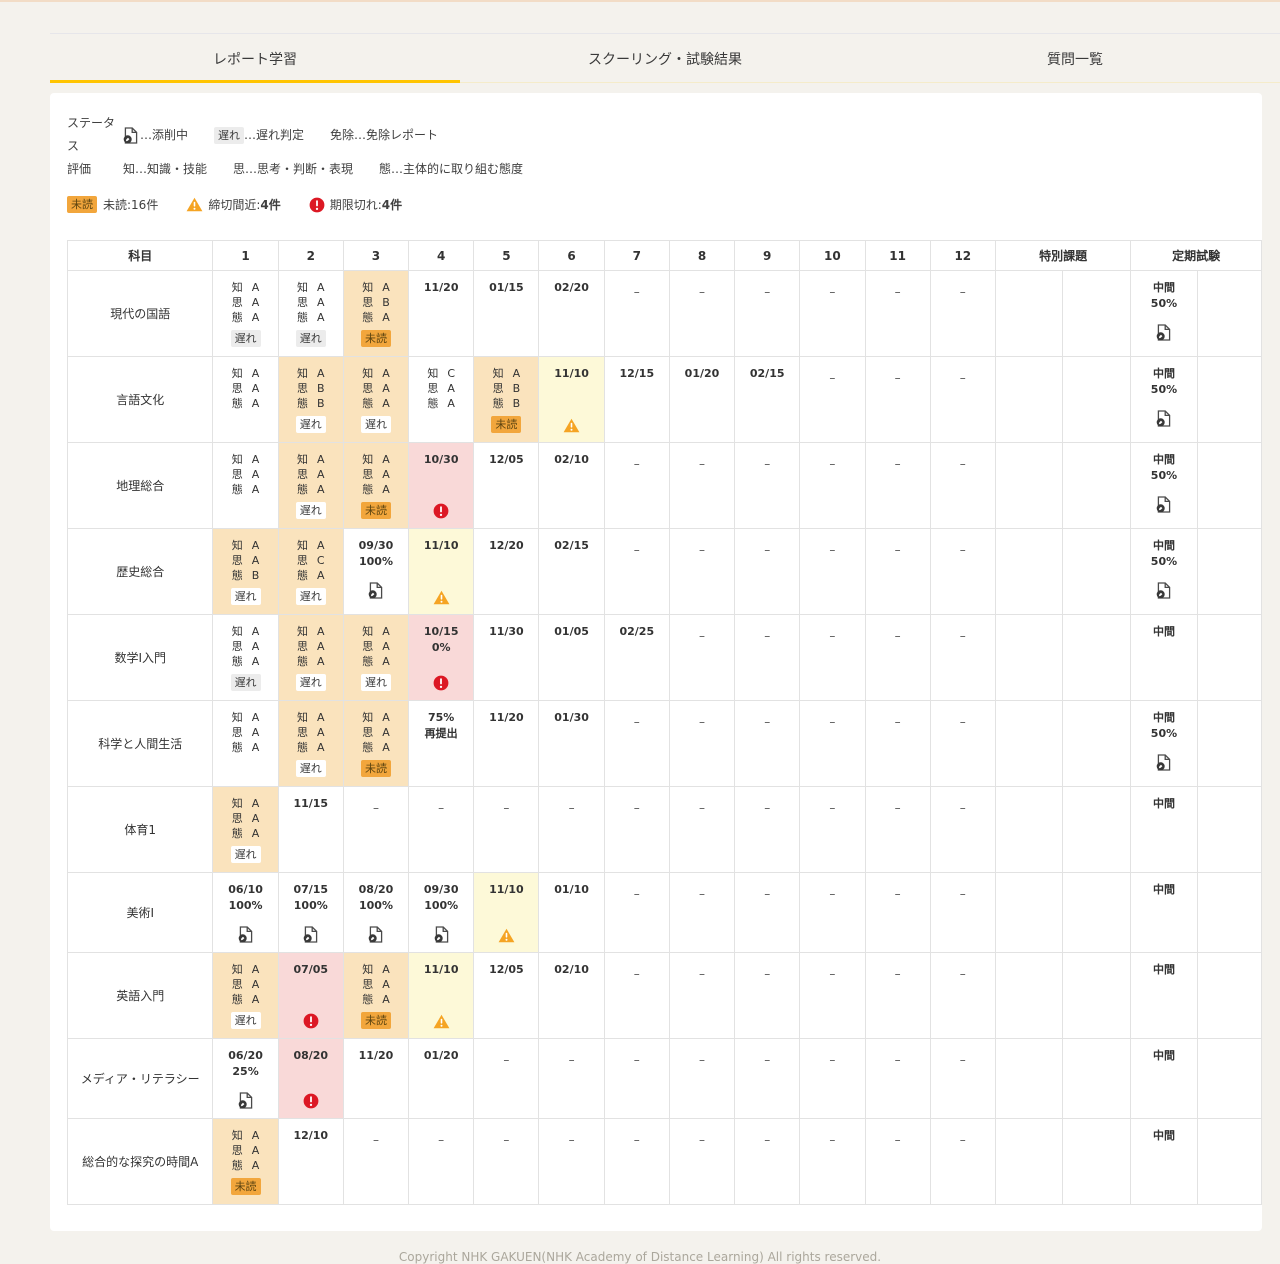 Image resolution: width=1280 pixels, height=1264 pixels. What do you see at coordinates (376, 912) in the screenshot?
I see `report-cell: 08/20 100%` at bounding box center [376, 912].